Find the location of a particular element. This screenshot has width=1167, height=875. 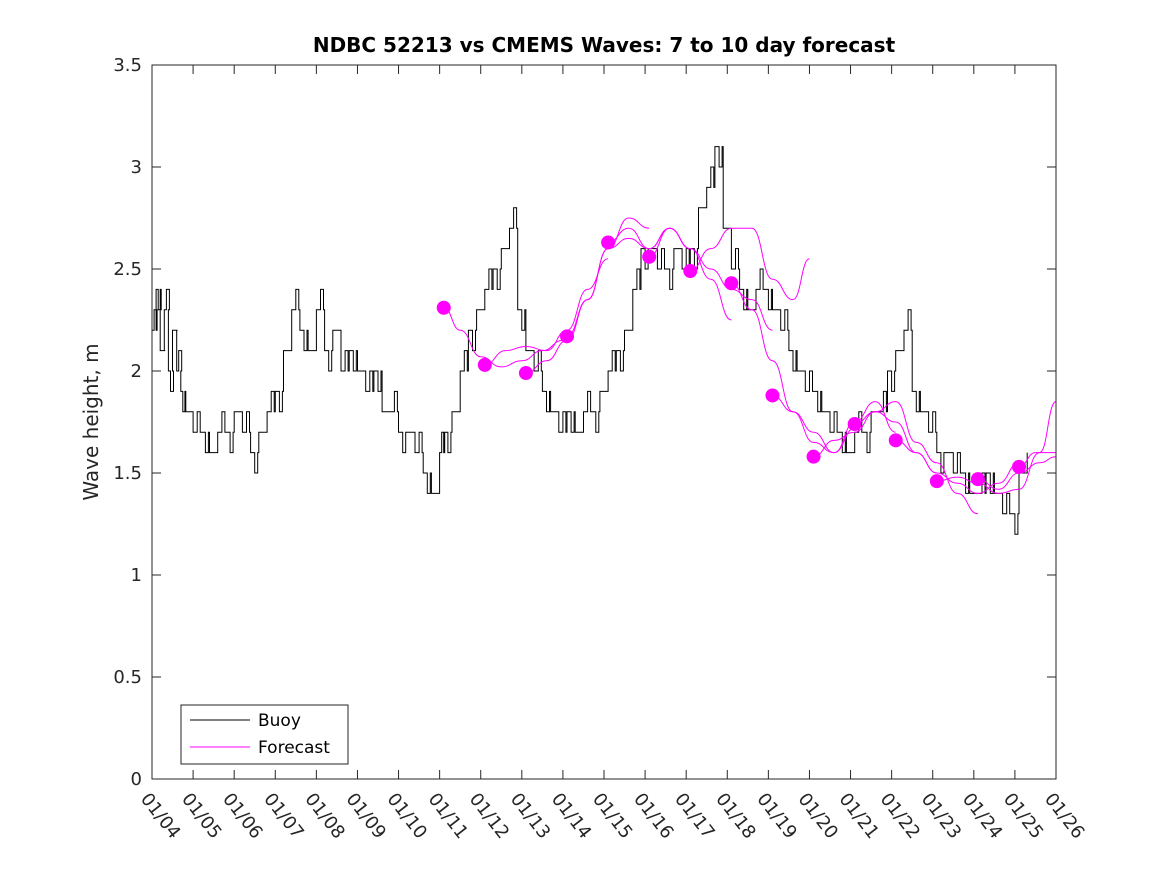

x-tick-label: 01/17 is located at coordinates (694, 816).